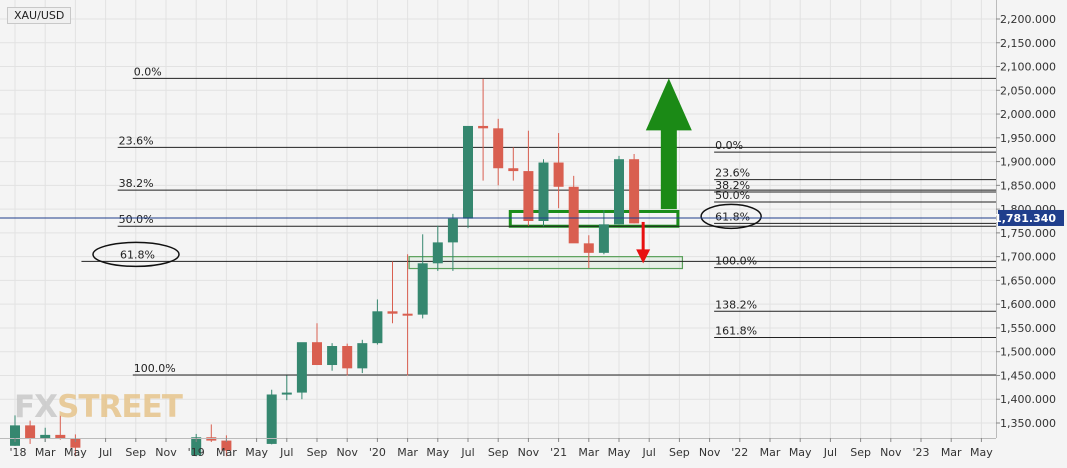  I want to click on time-tick-label: '20, so click(377, 452).